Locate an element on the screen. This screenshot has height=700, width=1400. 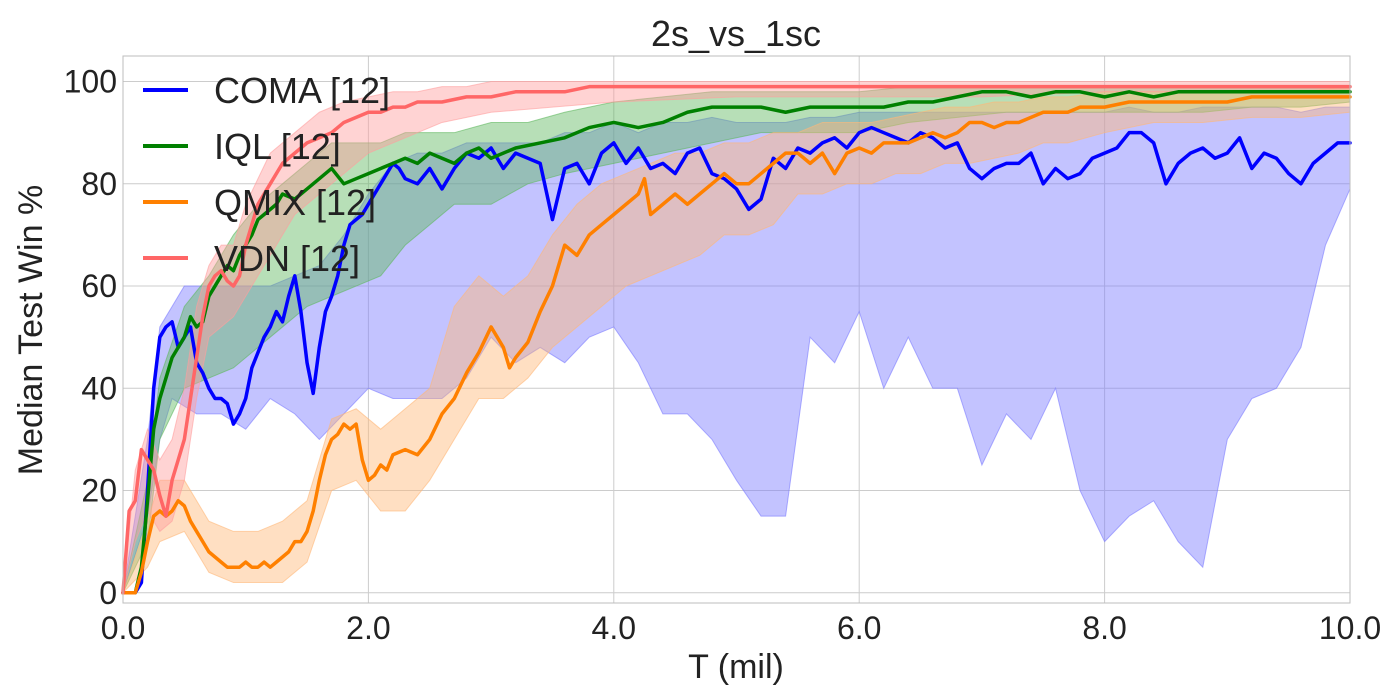
vdn-legend-label: VDN [12] is located at coordinates (287, 258).